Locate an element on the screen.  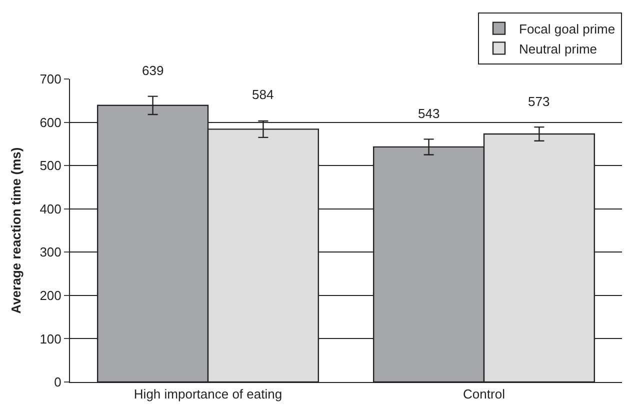
x-tick-label: Control is located at coordinates (484, 394).